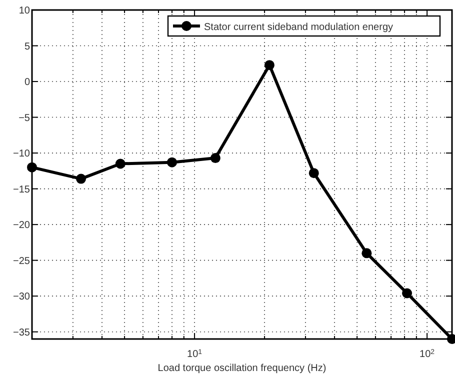 The image size is (455, 379). What do you see at coordinates (194, 354) in the screenshot?
I see `x-tick-label: 10$^{1}$` at bounding box center [194, 354].